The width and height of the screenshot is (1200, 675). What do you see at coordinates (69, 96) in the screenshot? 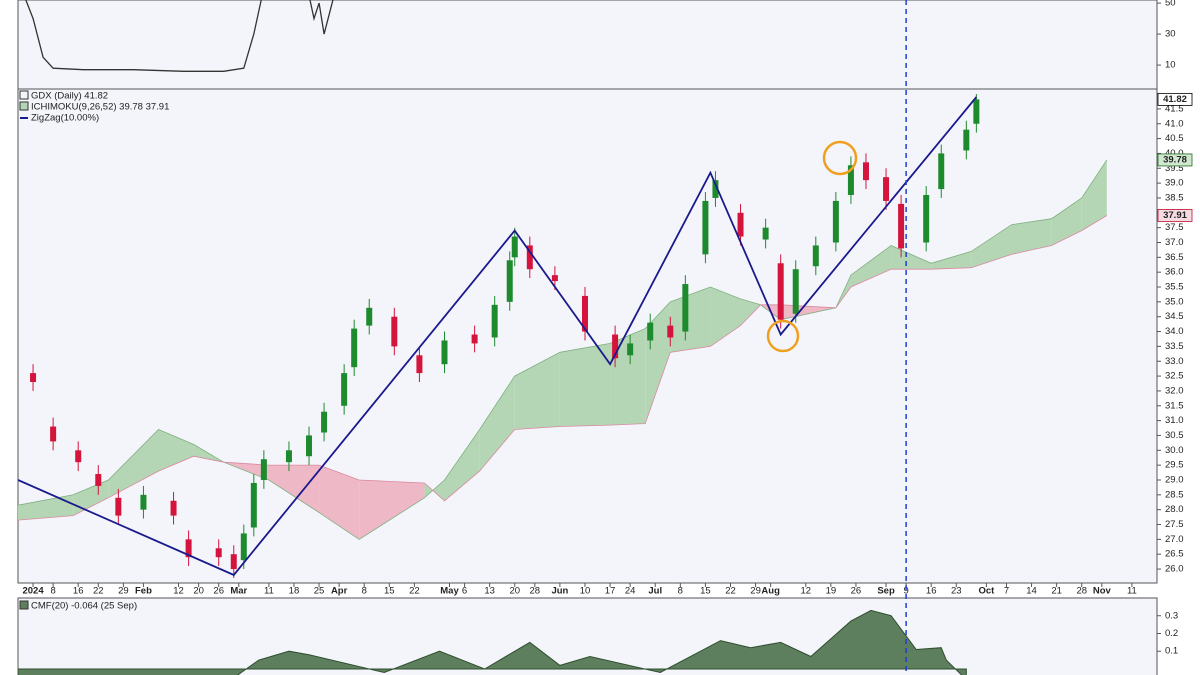
I see `legend-text: GDX (Daily) 41.82` at bounding box center [69, 96].